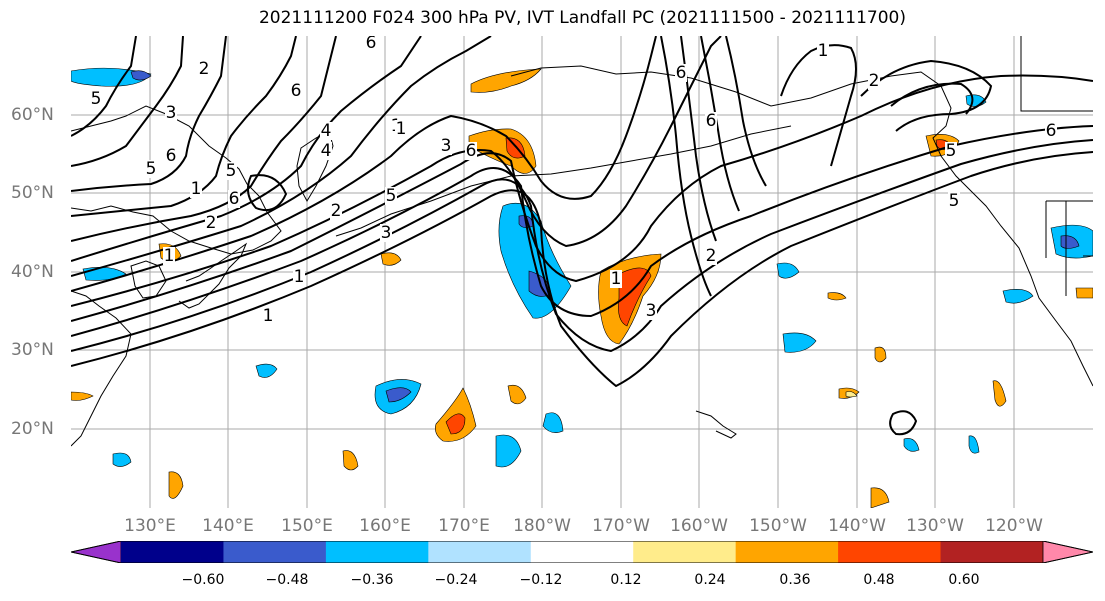 The image size is (1105, 601). I want to click on lat-tick-label: 50°N, so click(32, 193).